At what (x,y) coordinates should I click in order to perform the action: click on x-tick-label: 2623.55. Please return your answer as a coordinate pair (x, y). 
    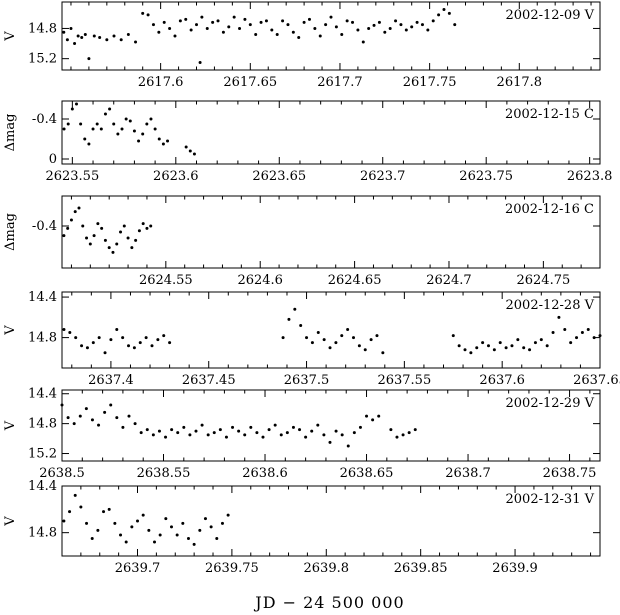
    Looking at the image, I should click on (72, 176).